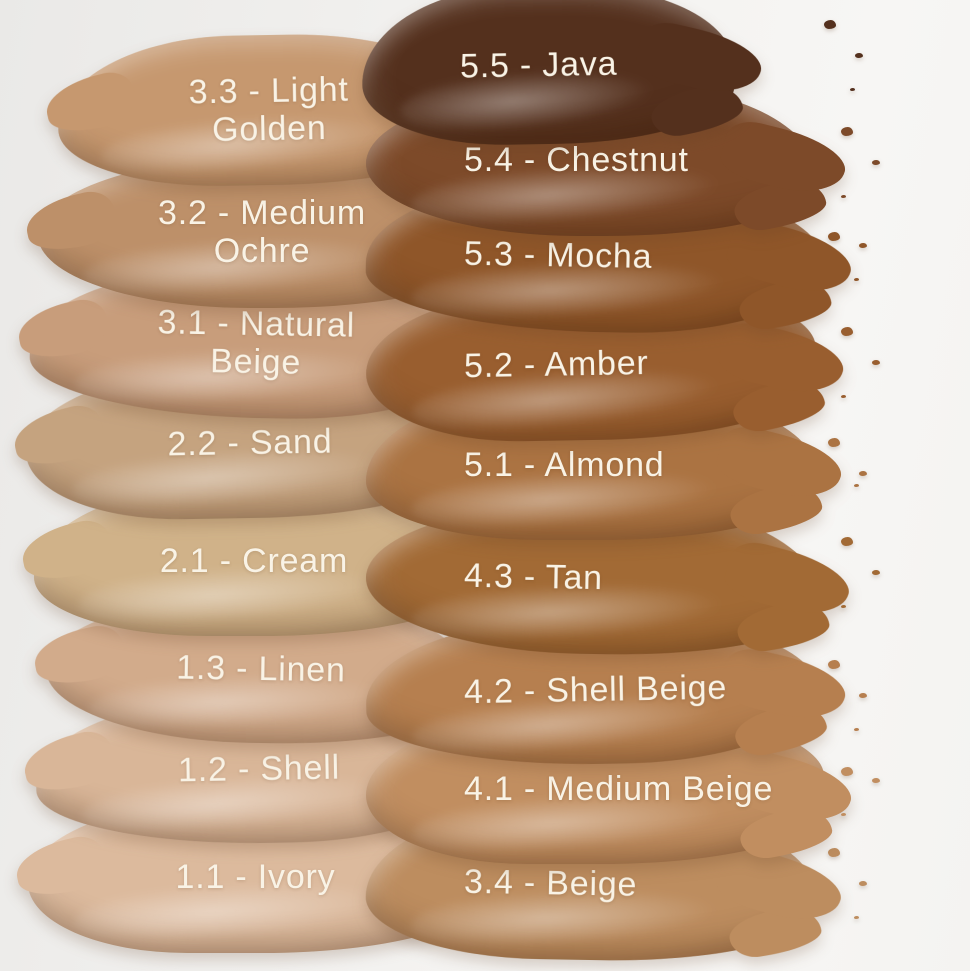 The image size is (970, 971). I want to click on shade-label: 3.3 - Light Golden, so click(268, 109).